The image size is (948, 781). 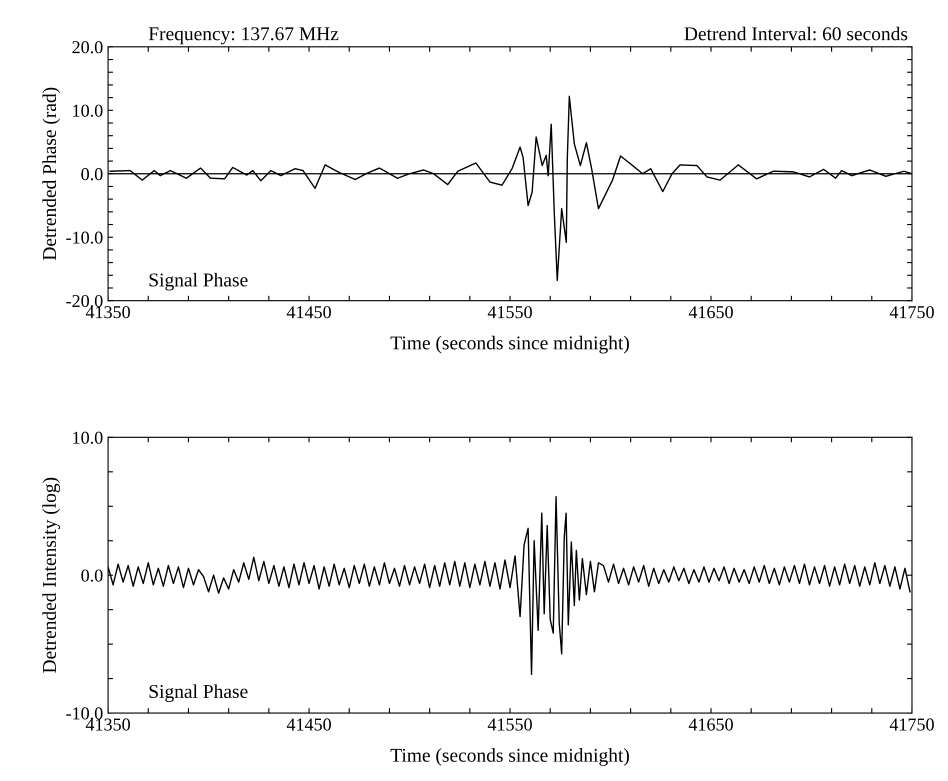 What do you see at coordinates (87, 47) in the screenshot?
I see `y-tick-label: 20.0` at bounding box center [87, 47].